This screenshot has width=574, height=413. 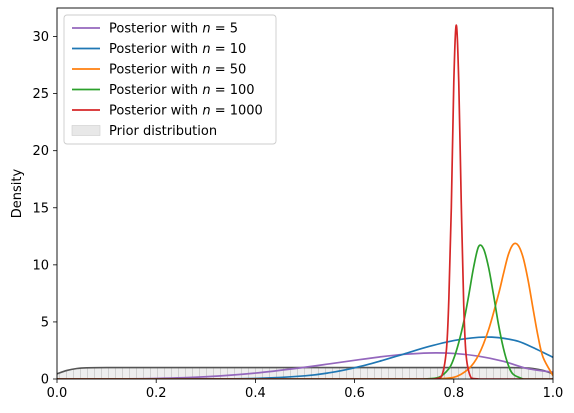 I want to click on legend-entry-5: Posterior with n = 5, so click(x=155, y=29).